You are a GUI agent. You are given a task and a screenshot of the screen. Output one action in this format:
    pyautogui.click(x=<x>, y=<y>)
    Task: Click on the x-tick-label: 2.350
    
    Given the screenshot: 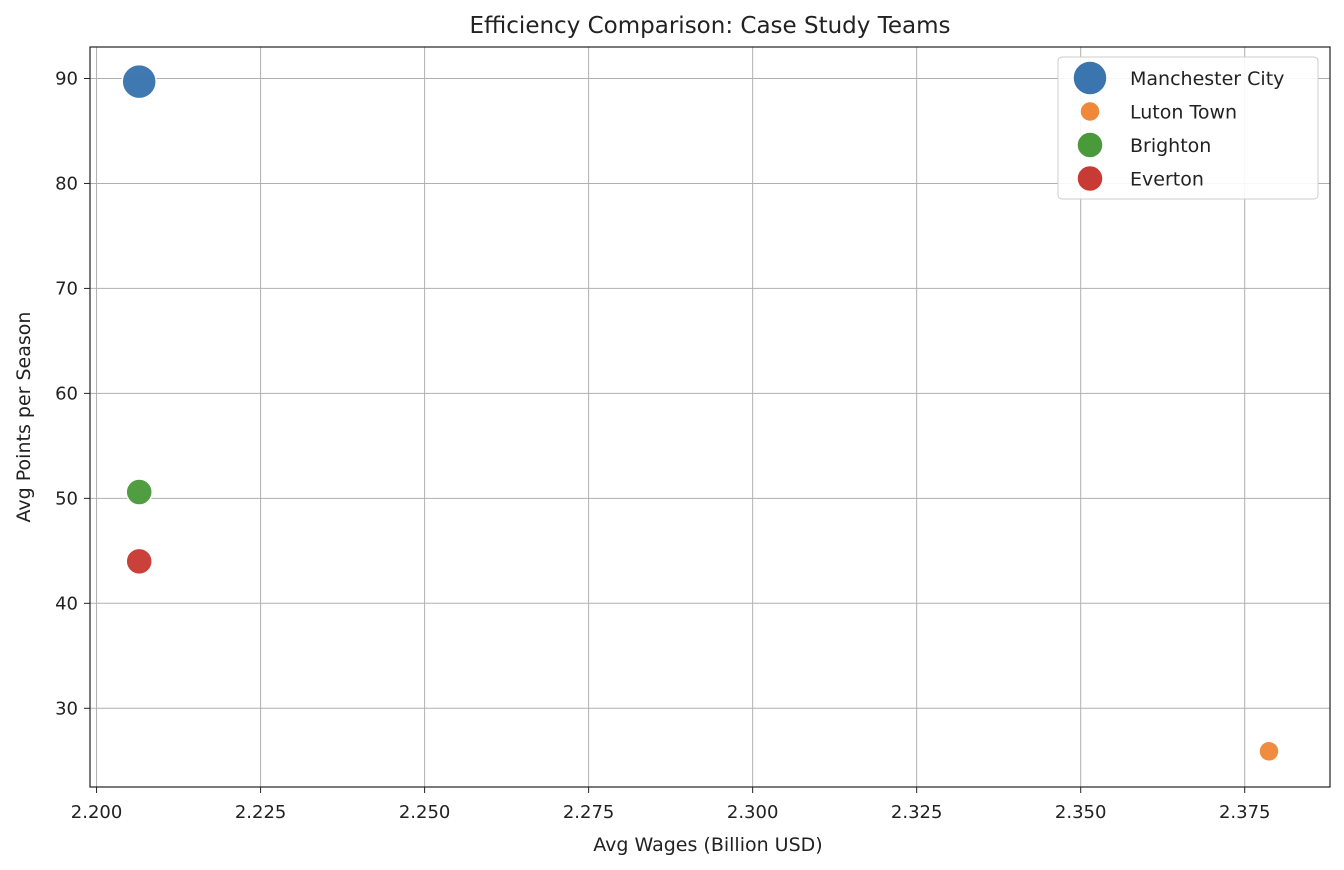 What is the action you would take?
    pyautogui.click(x=1081, y=812)
    